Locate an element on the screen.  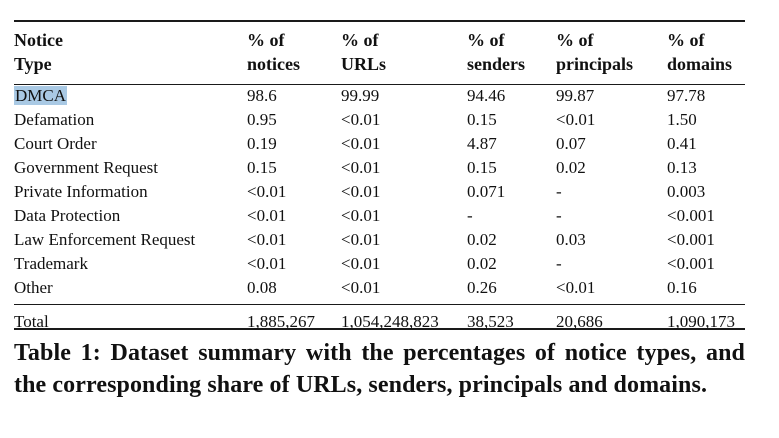
table-row: Trademark <0.01 <0.01 0.02 - <0.001 is located at coordinates (379, 264).